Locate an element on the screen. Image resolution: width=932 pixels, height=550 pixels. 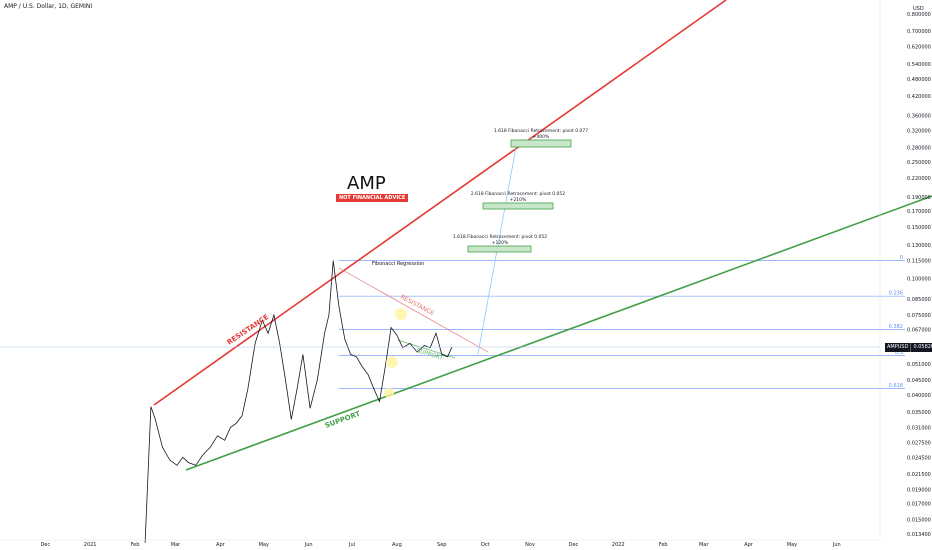
x-tick-label: Nov is located at coordinates (530, 545).